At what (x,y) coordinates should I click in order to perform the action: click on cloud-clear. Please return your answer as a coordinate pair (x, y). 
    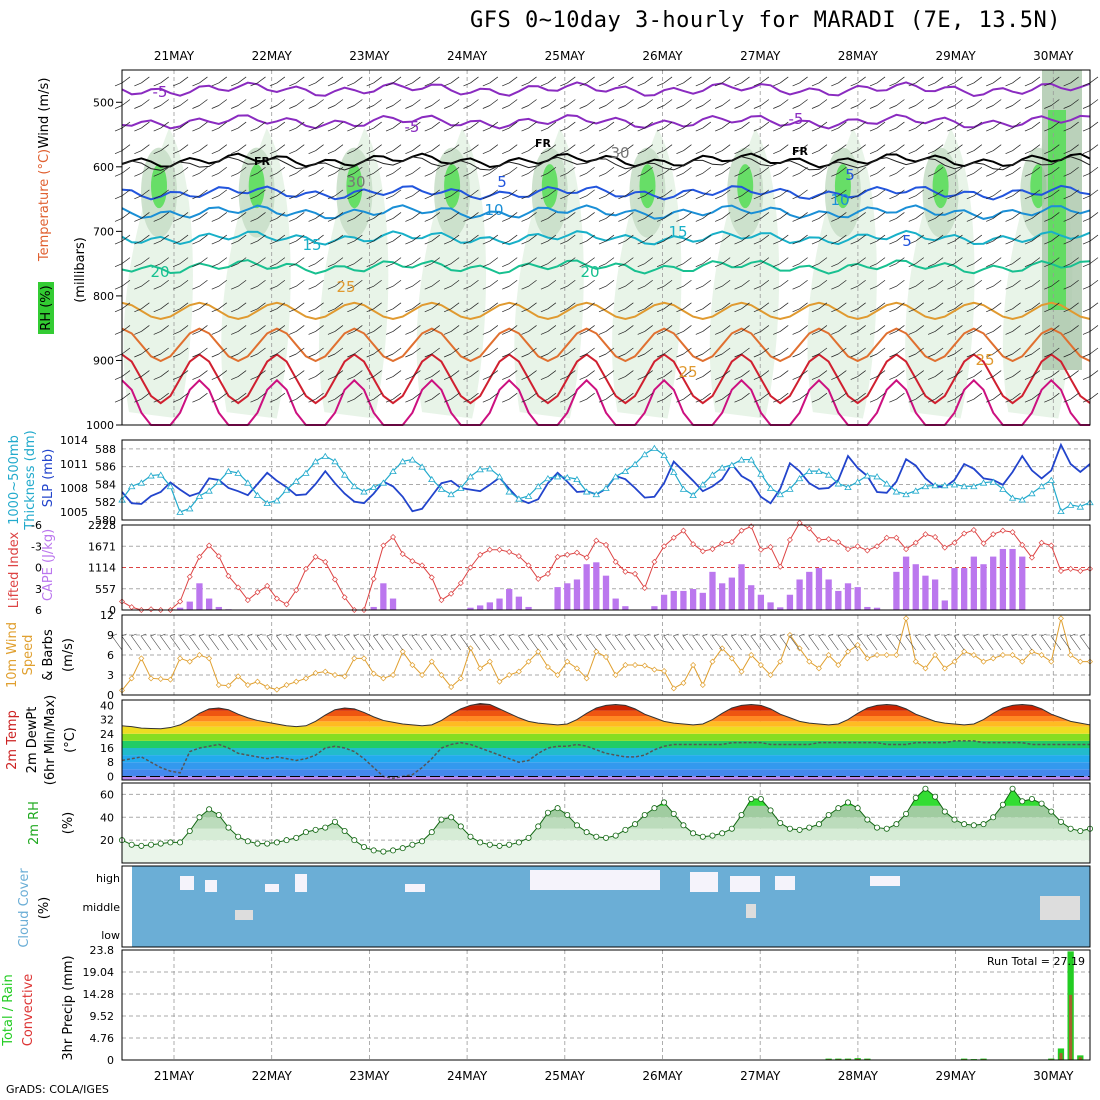
    Looking at the image, I should click on (211, 886).